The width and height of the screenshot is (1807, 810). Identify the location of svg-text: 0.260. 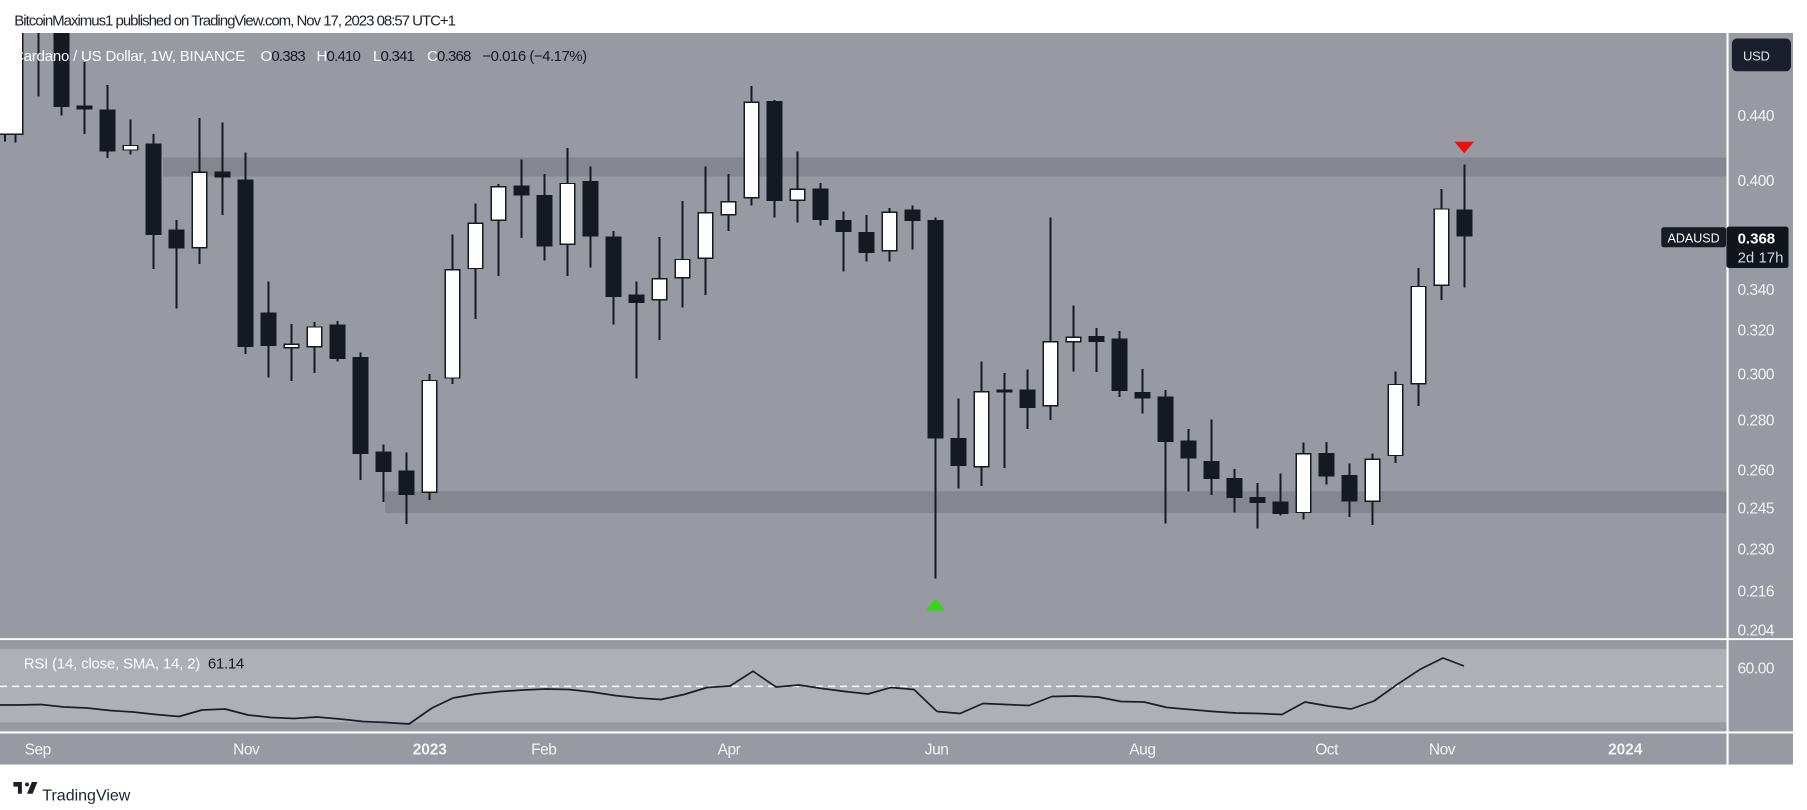
(1756, 471).